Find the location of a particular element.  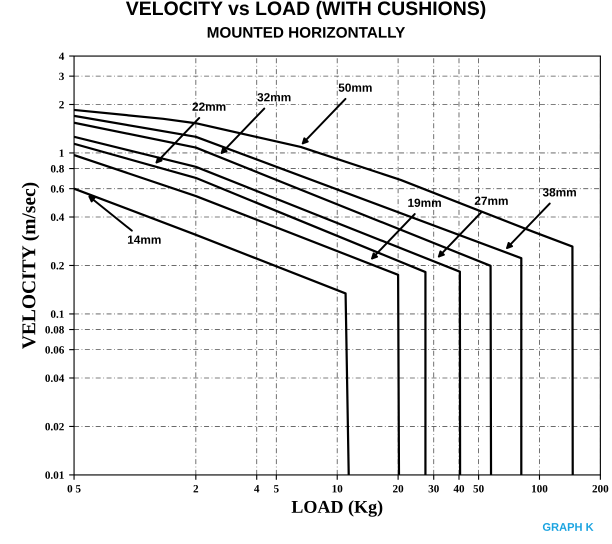

y-tick-label: 0.01 is located at coordinates (54, 475).